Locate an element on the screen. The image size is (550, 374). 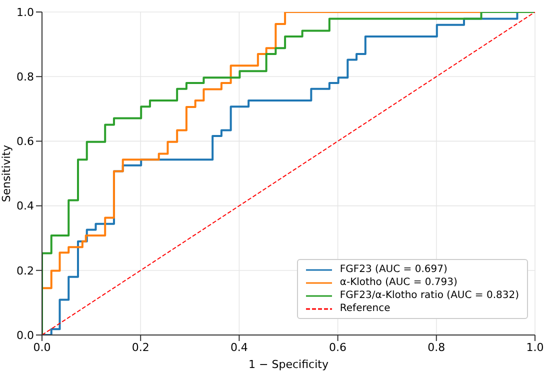
x-tick-label: 1.0 is located at coordinates (535, 347).